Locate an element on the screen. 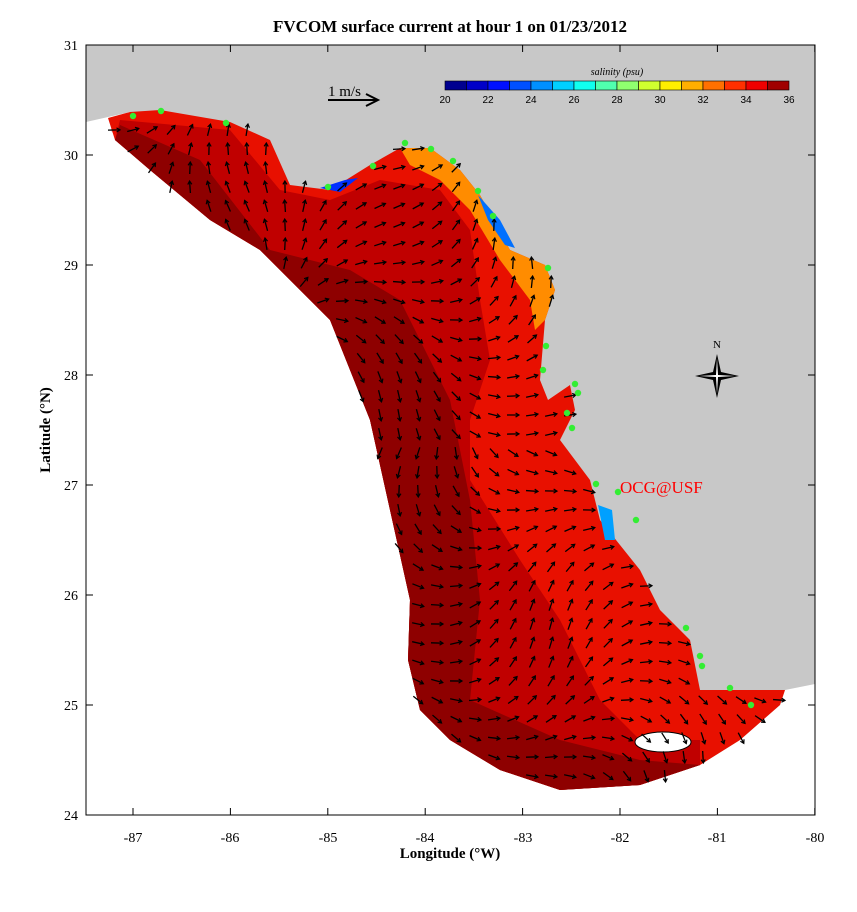 The height and width of the screenshot is (912, 857). y-tick: 30 is located at coordinates (71, 156).